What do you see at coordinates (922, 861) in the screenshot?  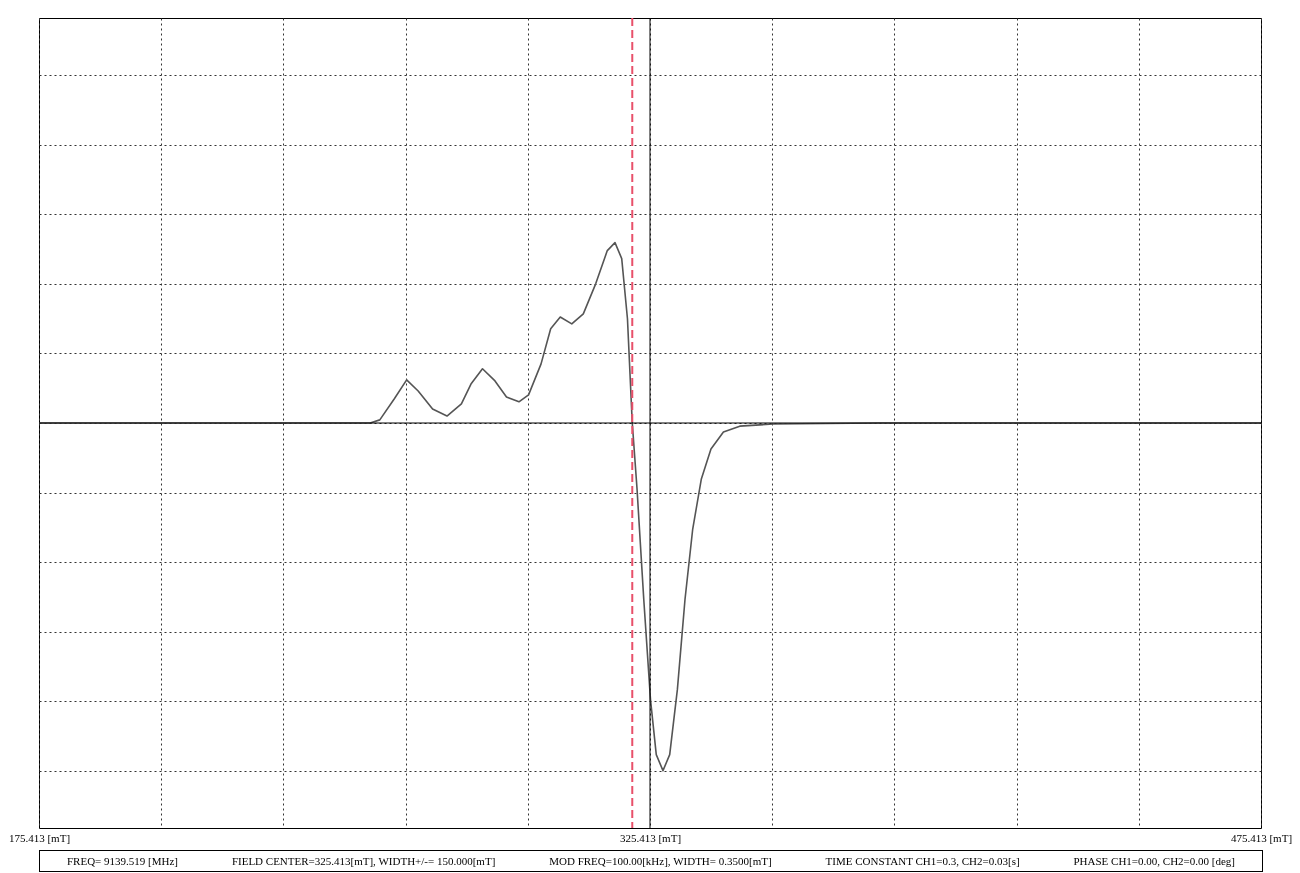 I see `text: TIME CONSTANT CH1=0.3, CH2=0.03[s]` at bounding box center [922, 861].